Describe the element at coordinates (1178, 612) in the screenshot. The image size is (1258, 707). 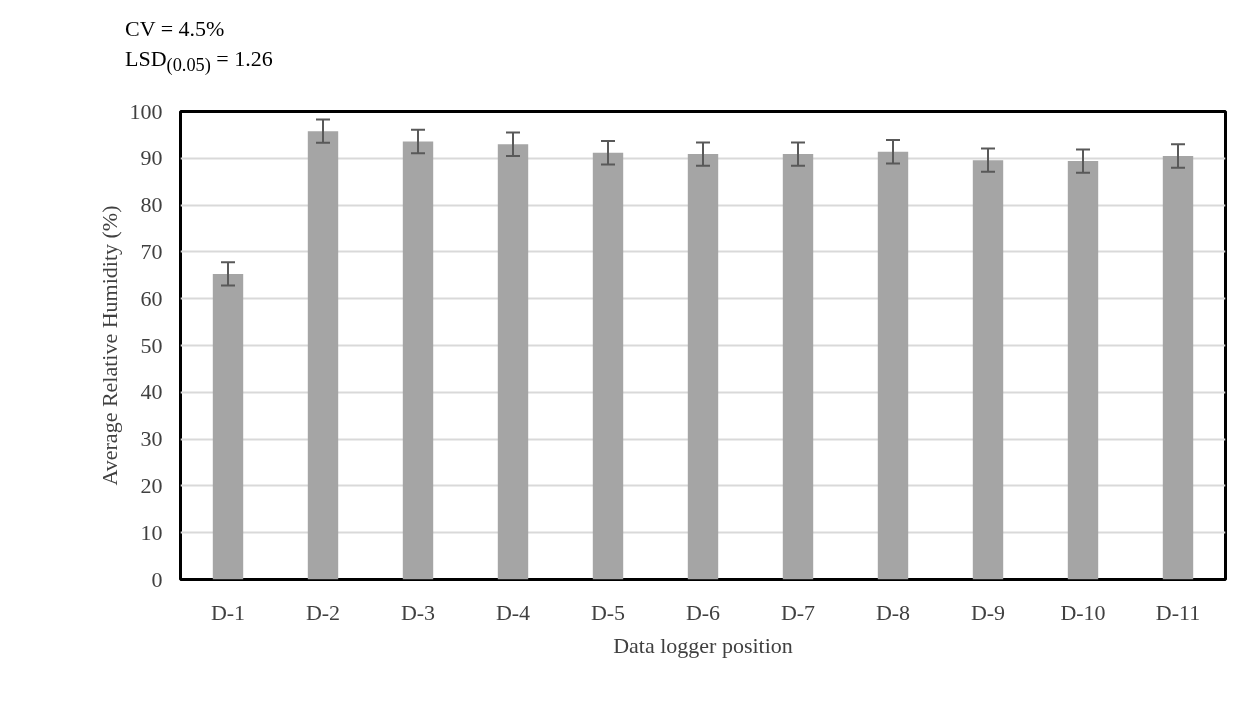
I see `x-tick-label: D-11` at that location.